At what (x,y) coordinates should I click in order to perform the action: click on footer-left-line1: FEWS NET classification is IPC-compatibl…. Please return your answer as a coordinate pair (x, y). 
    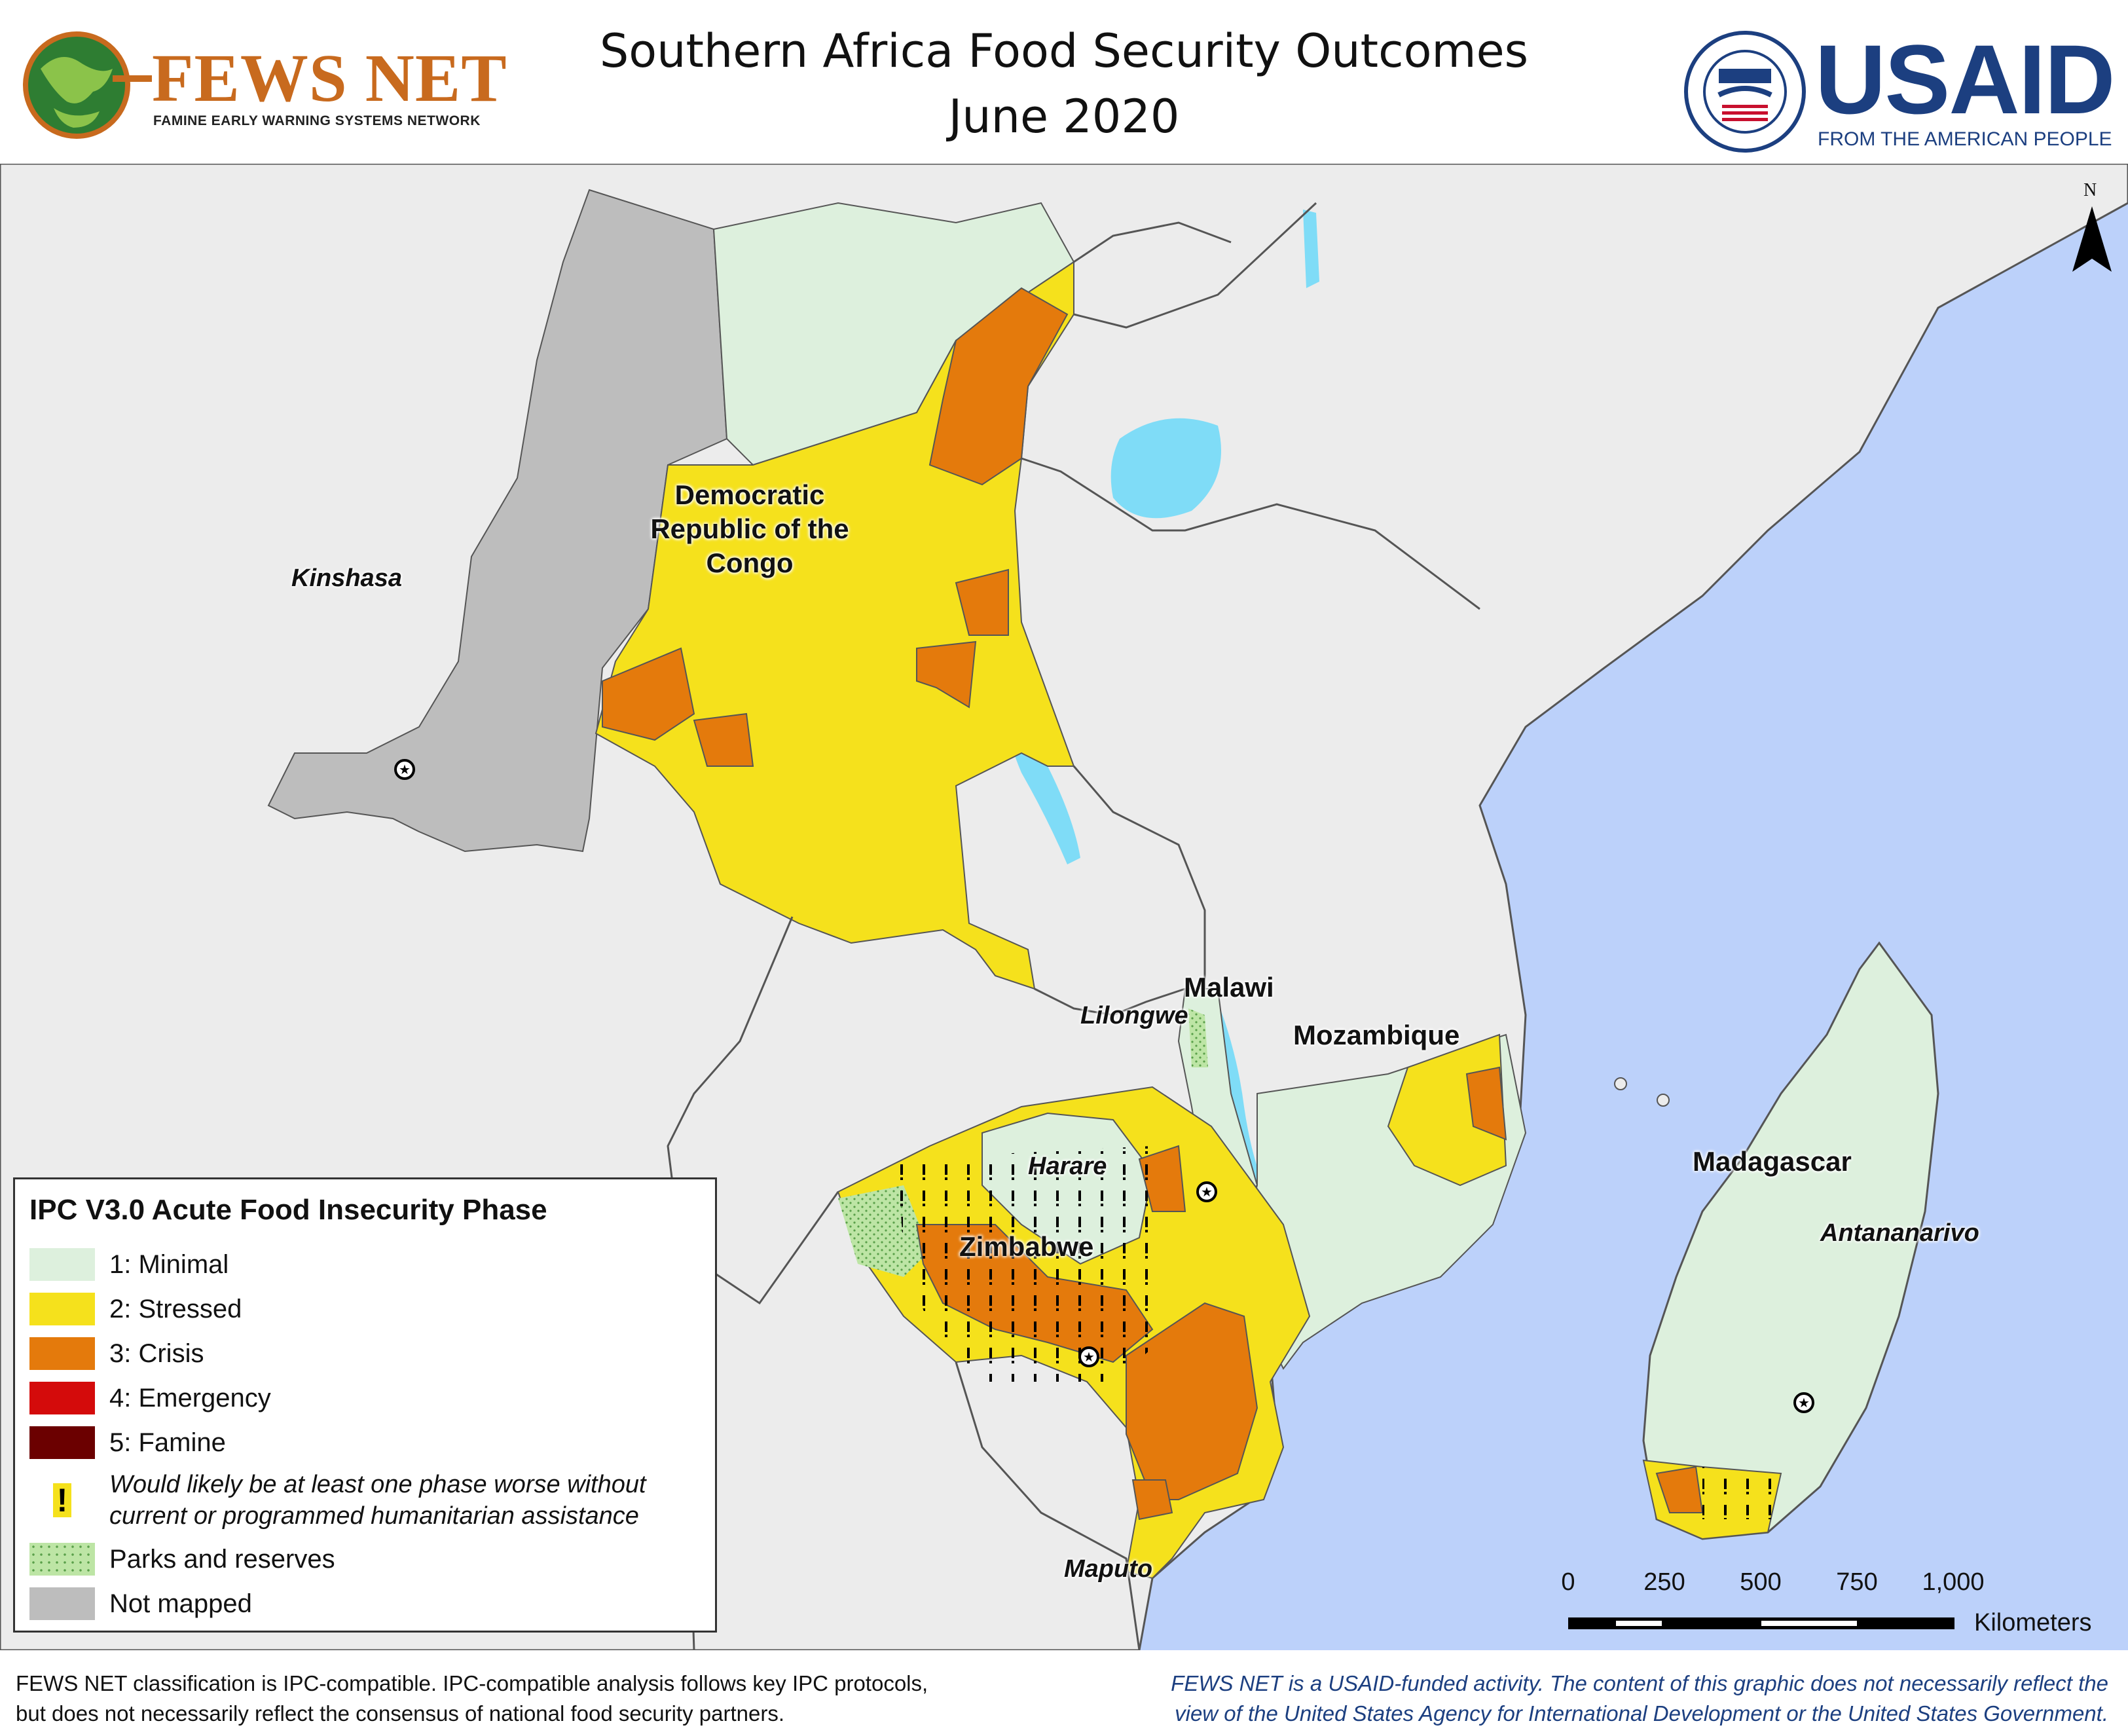
    Looking at the image, I should click on (472, 1683).